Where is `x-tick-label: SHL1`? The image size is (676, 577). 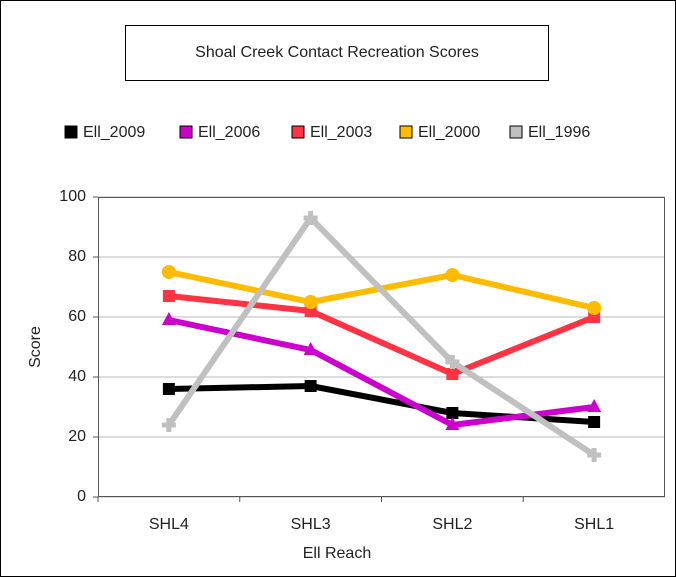 x-tick-label: SHL1 is located at coordinates (594, 524).